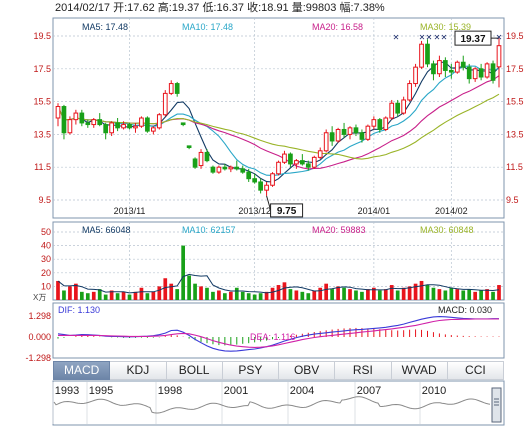  What do you see at coordinates (278, 272) in the screenshot?
I see `volume-bars` at bounding box center [278, 272].